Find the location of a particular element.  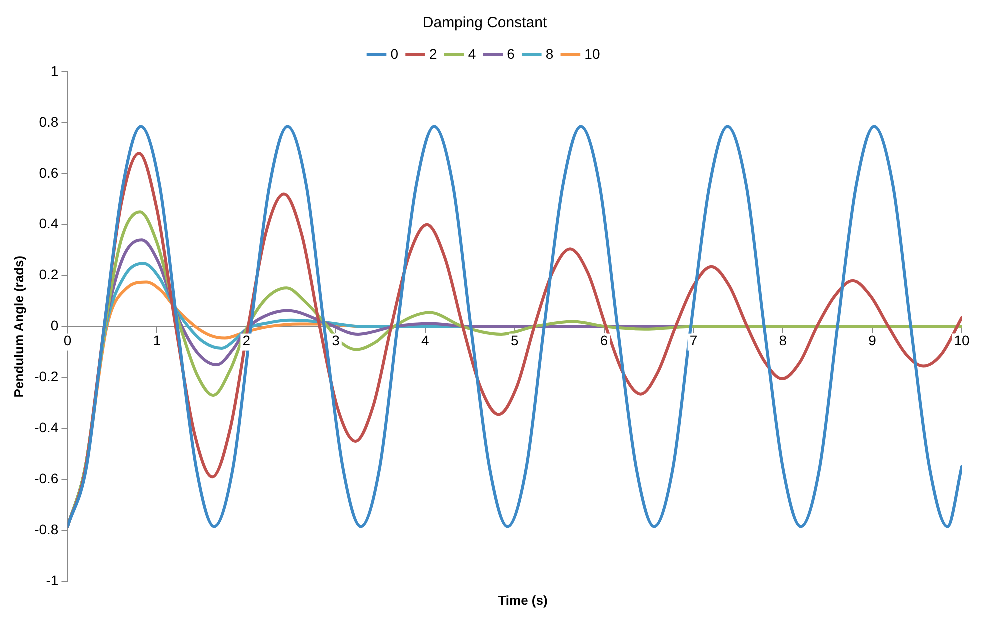

legend-label: 2 is located at coordinates (434, 54).